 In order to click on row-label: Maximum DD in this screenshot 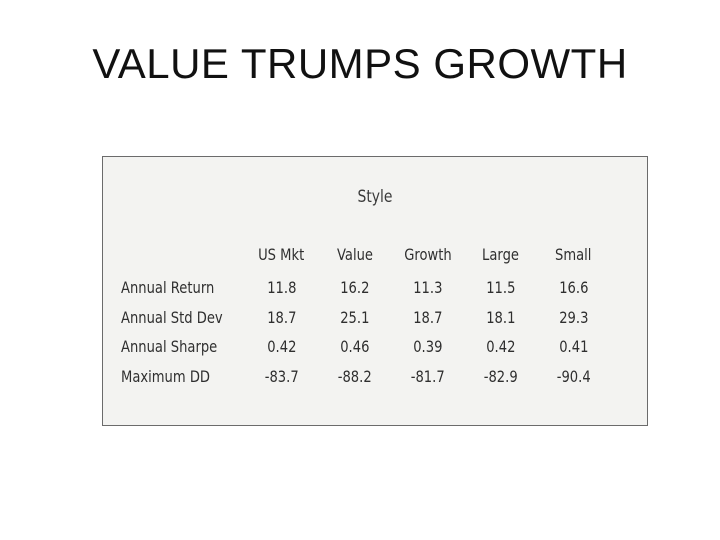, I will do `click(166, 376)`.